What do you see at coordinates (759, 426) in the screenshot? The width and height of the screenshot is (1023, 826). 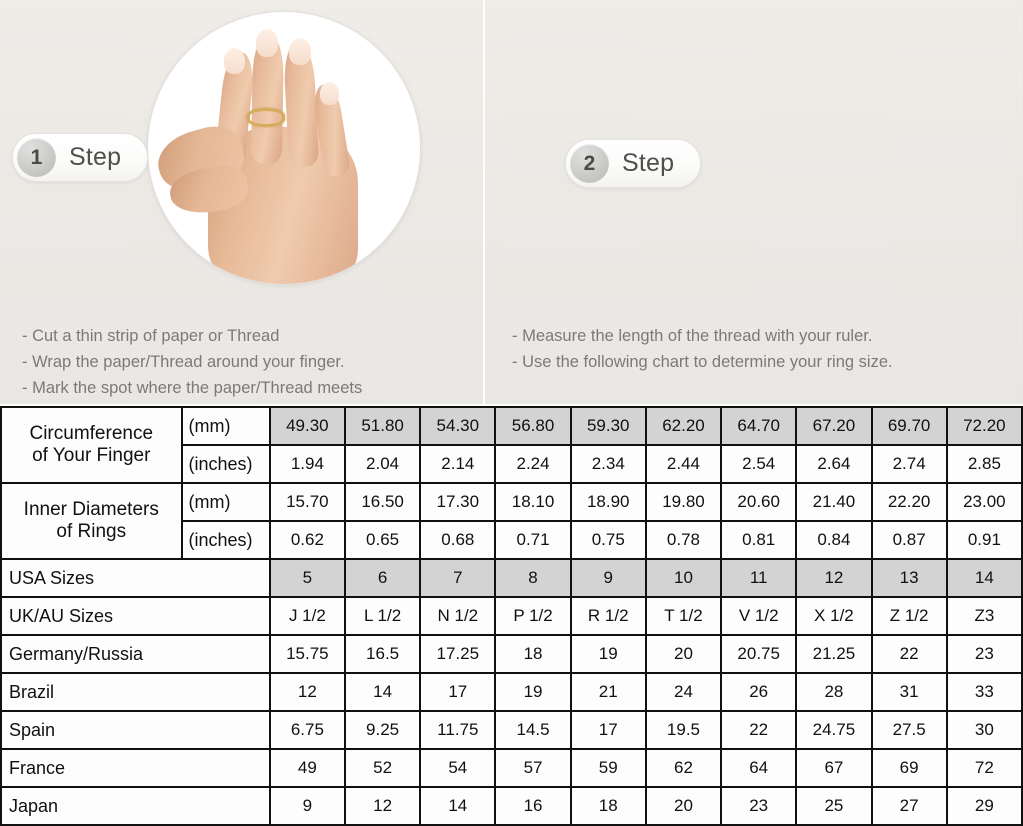 I see `cell: 64.70` at bounding box center [759, 426].